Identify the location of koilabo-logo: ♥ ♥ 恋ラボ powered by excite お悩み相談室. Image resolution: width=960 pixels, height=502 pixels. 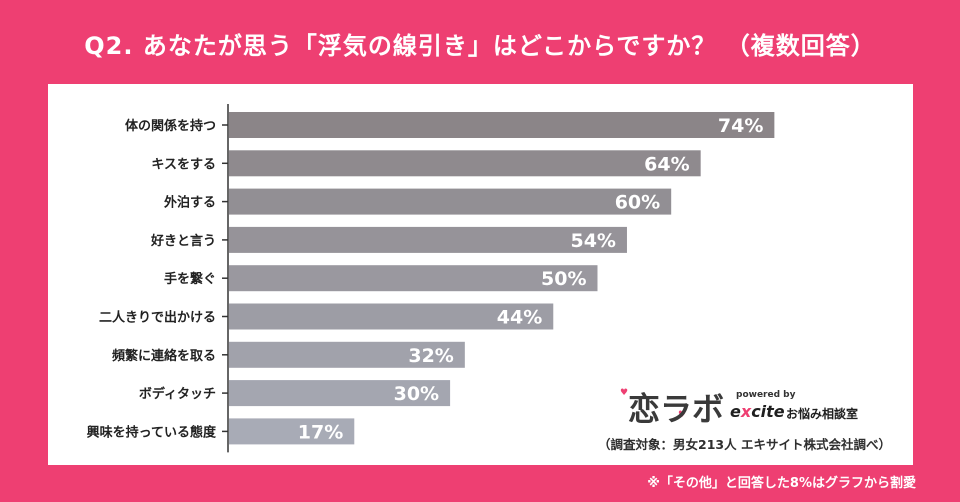
(755, 406).